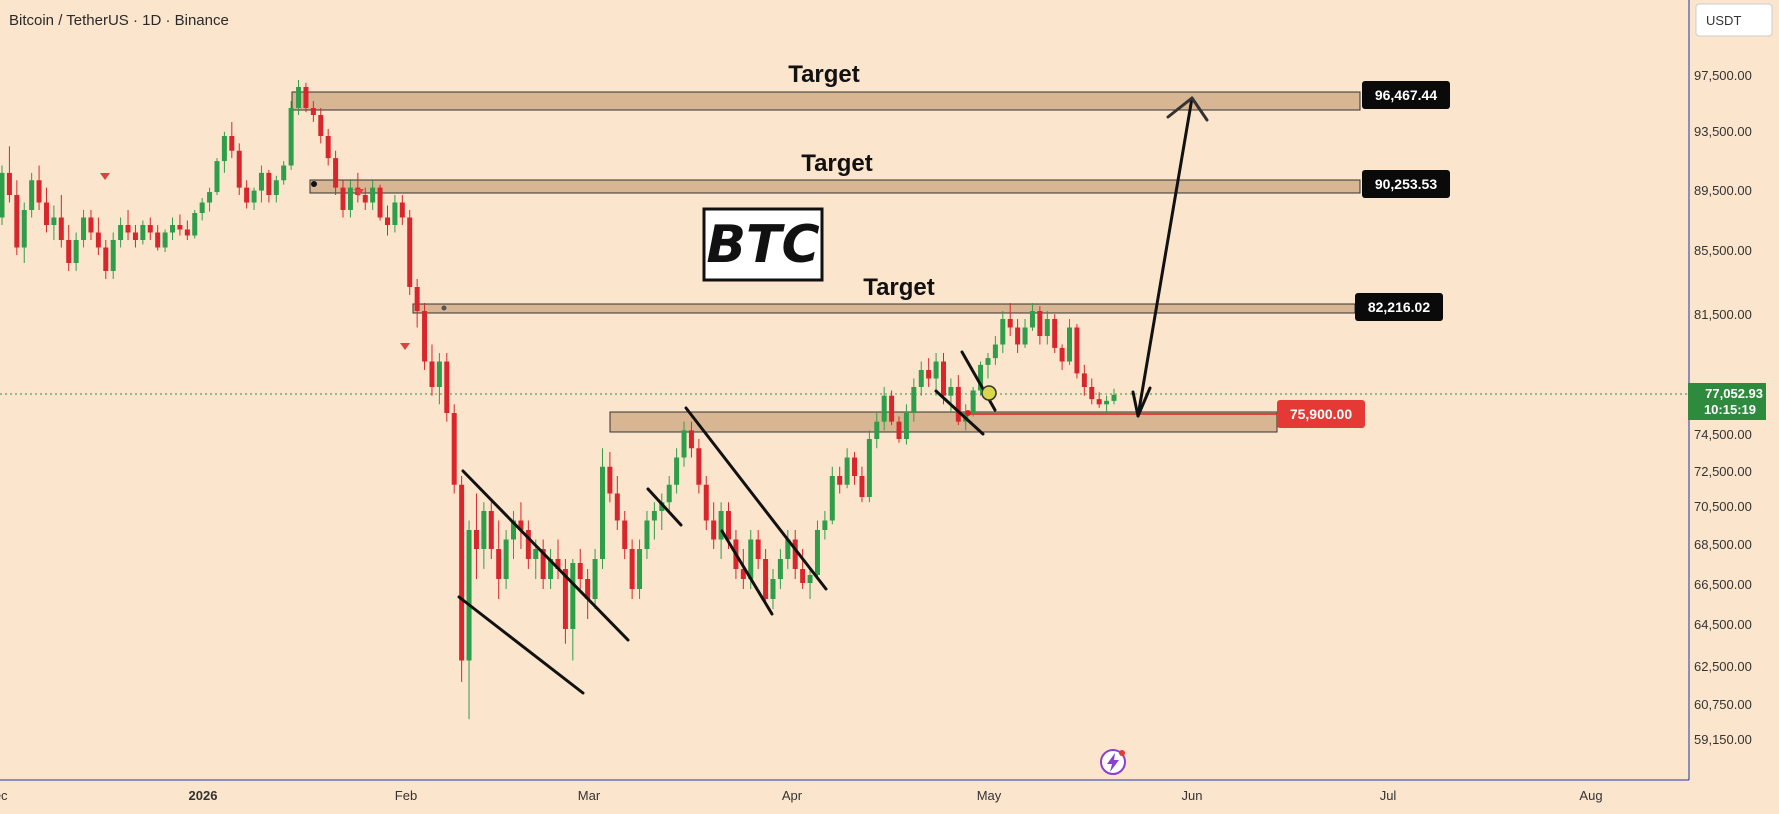 This screenshot has height=814, width=1779. I want to click on support-price-tag, so click(1321, 414).